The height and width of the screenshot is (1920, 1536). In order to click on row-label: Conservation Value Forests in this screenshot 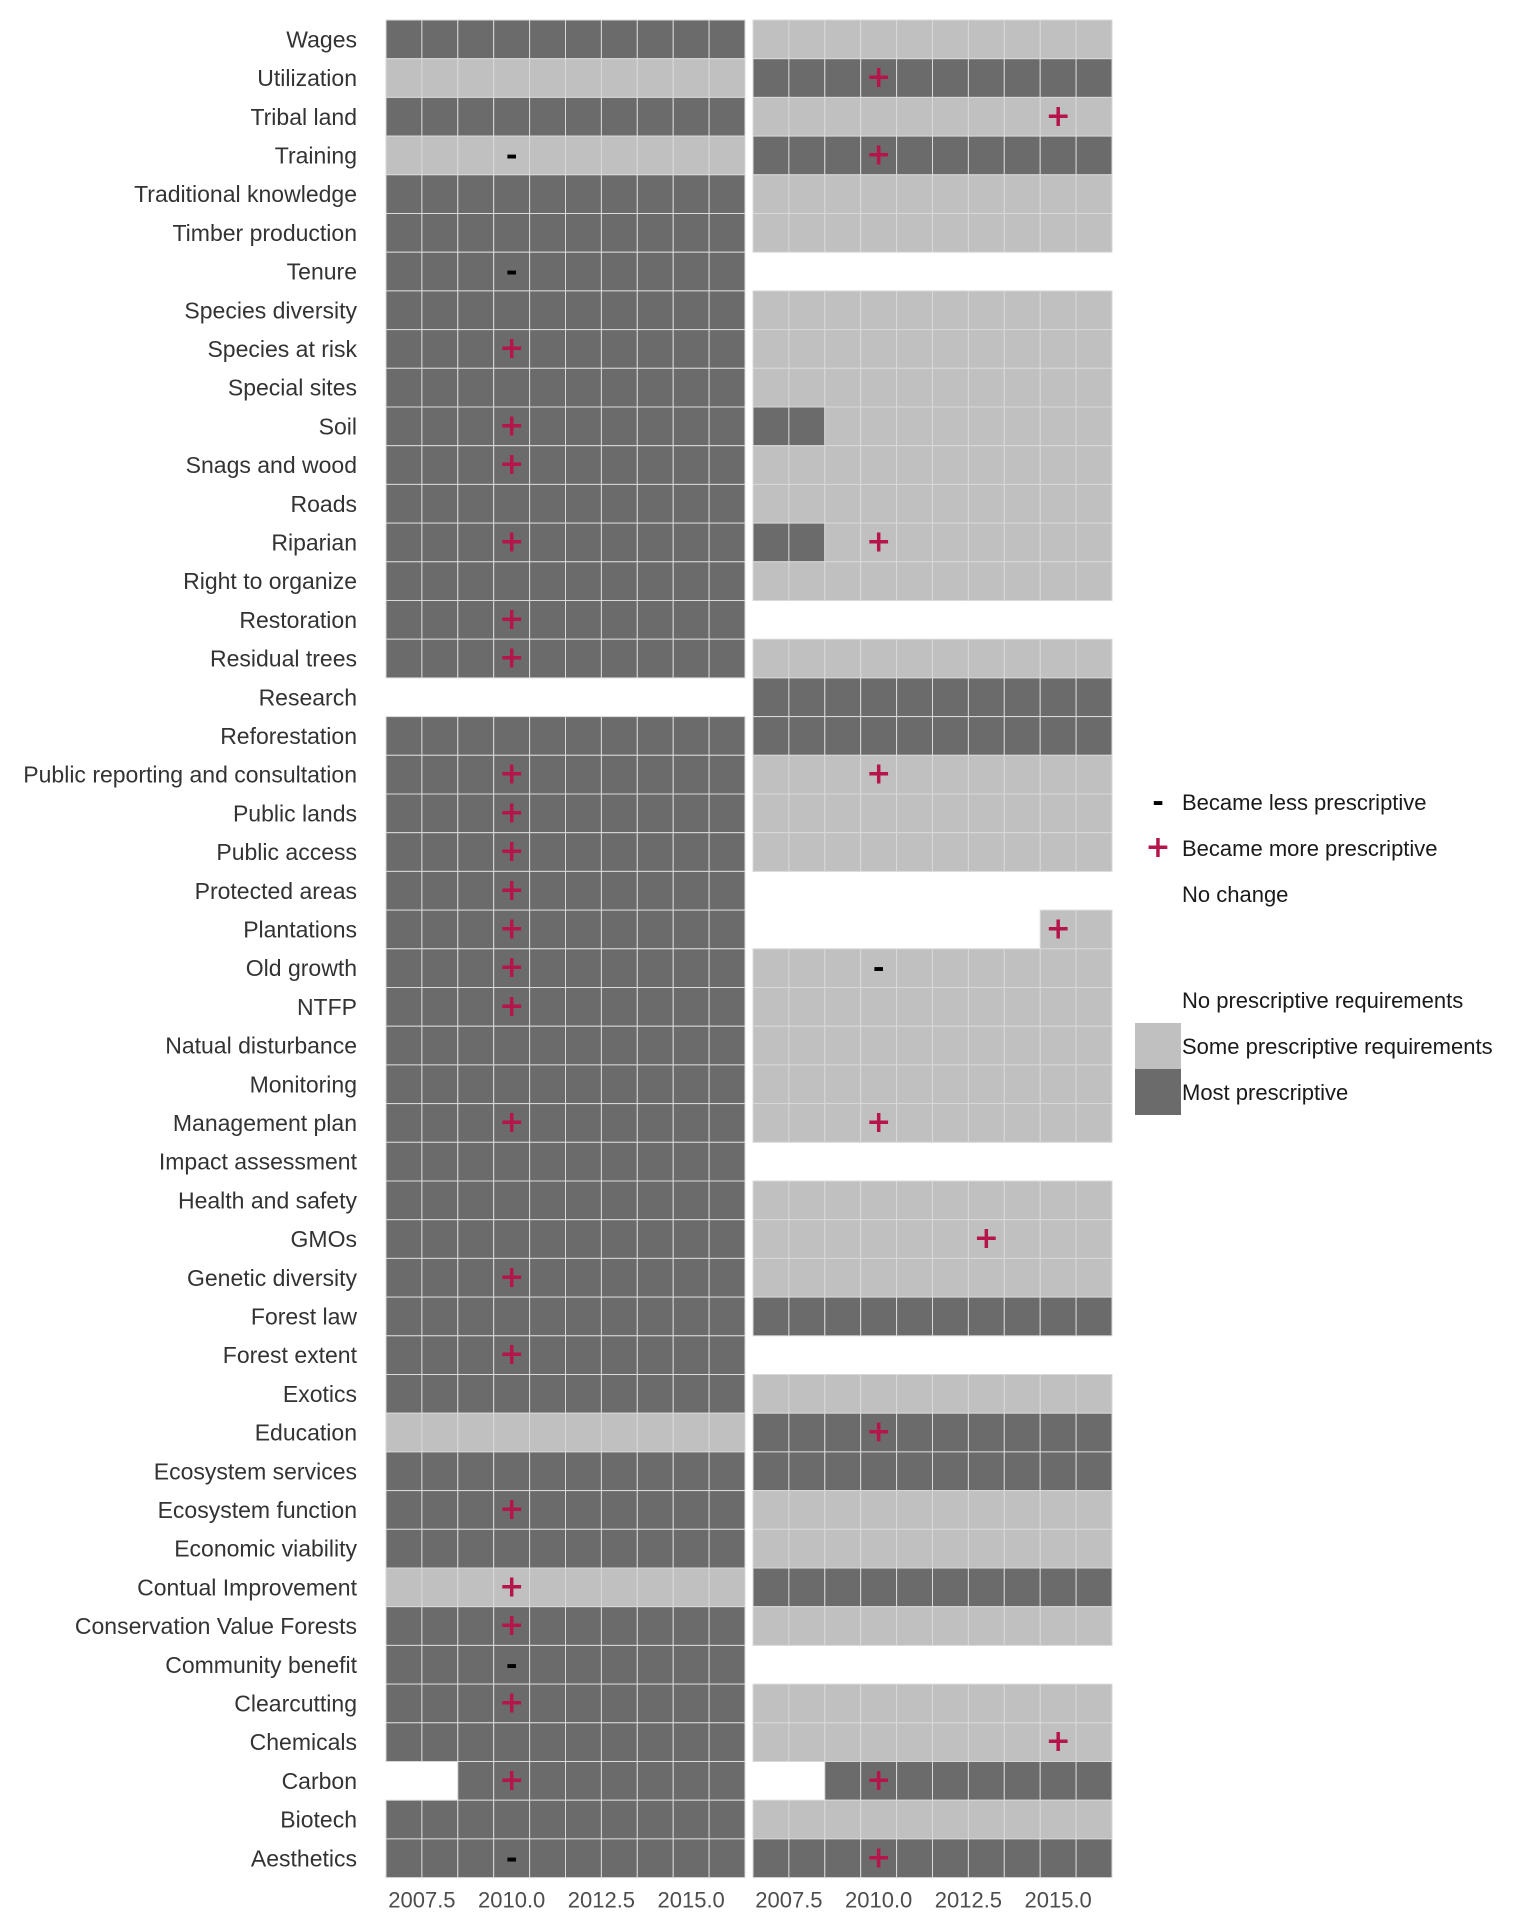, I will do `click(216, 1626)`.